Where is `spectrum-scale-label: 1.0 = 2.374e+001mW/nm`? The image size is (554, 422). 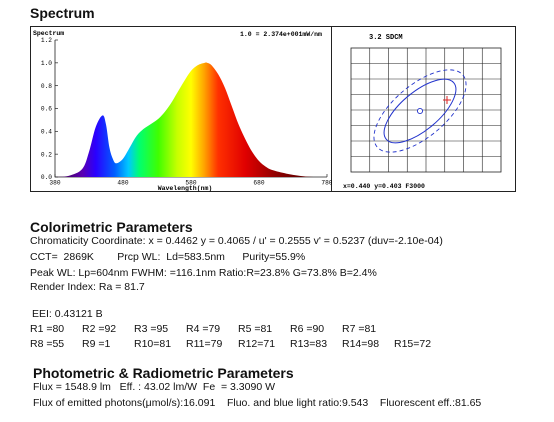
spectrum-scale-label: 1.0 = 2.374e+001mW/nm is located at coordinates (281, 34).